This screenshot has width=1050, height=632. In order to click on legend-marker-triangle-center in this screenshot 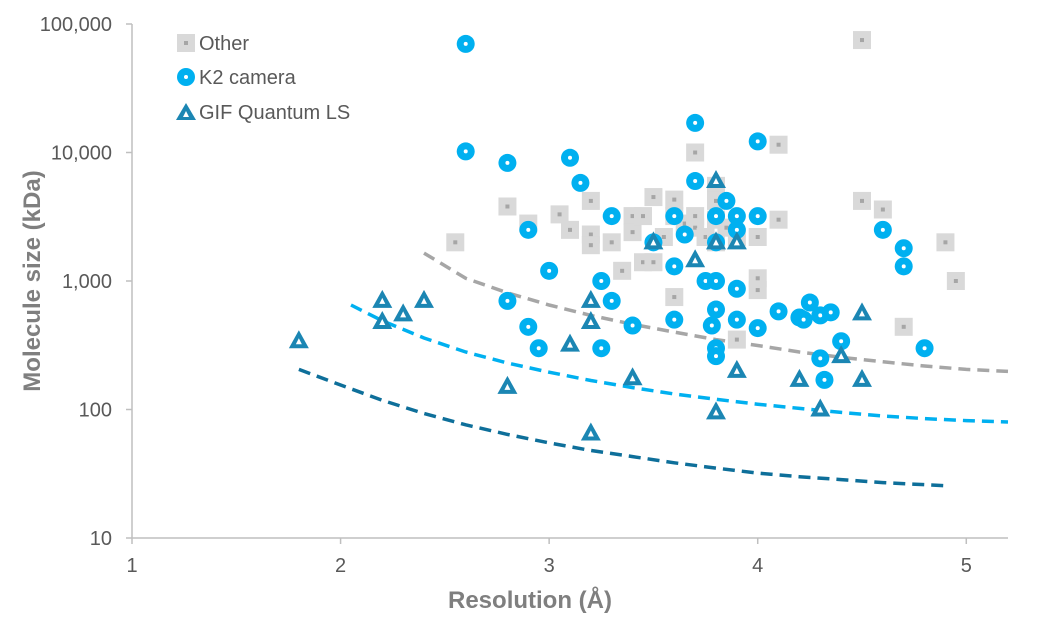, I will do `click(186, 114)`.